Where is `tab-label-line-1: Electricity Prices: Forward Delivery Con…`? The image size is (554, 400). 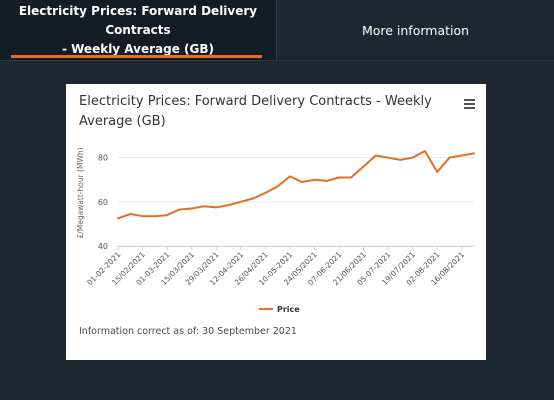
tab-label-line-1: Electricity Prices: Forward Delivery Con… is located at coordinates (138, 20).